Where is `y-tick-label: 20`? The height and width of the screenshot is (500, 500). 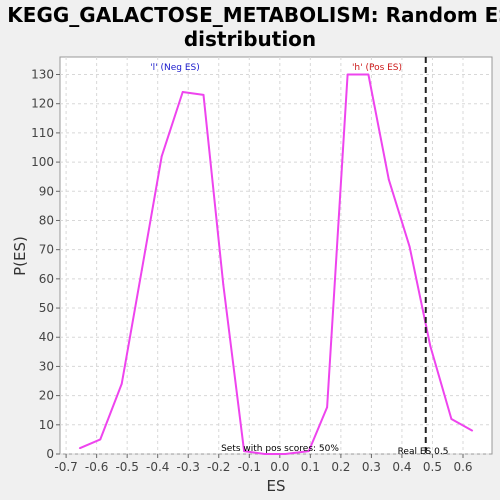 y-tick-label: 20 is located at coordinates (46, 396).